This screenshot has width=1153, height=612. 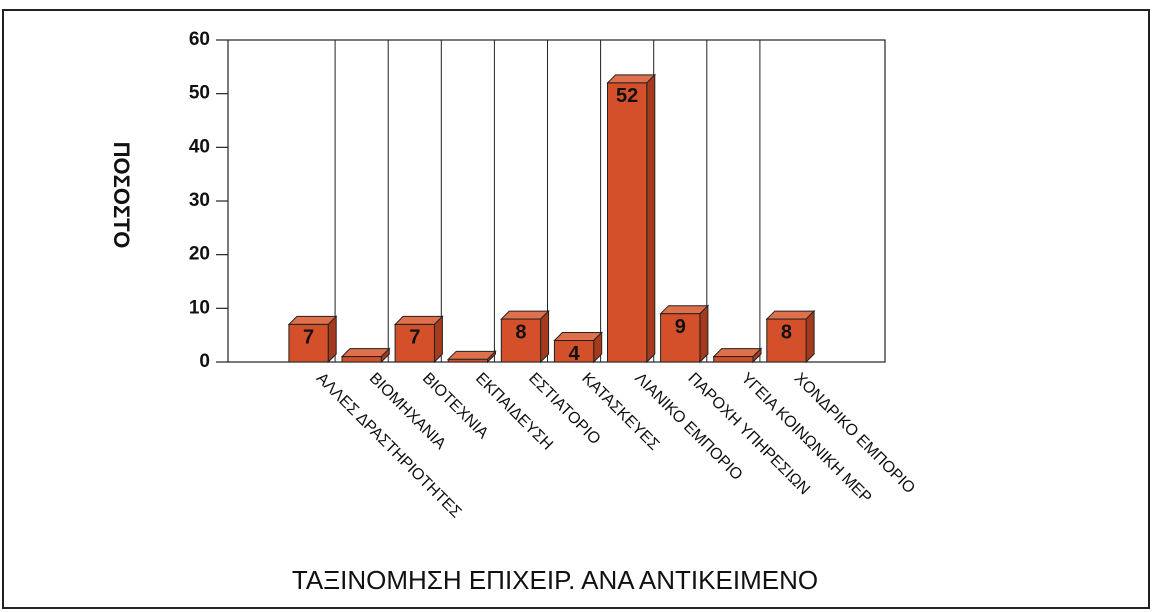 I want to click on value-label: 4, so click(x=574, y=354).